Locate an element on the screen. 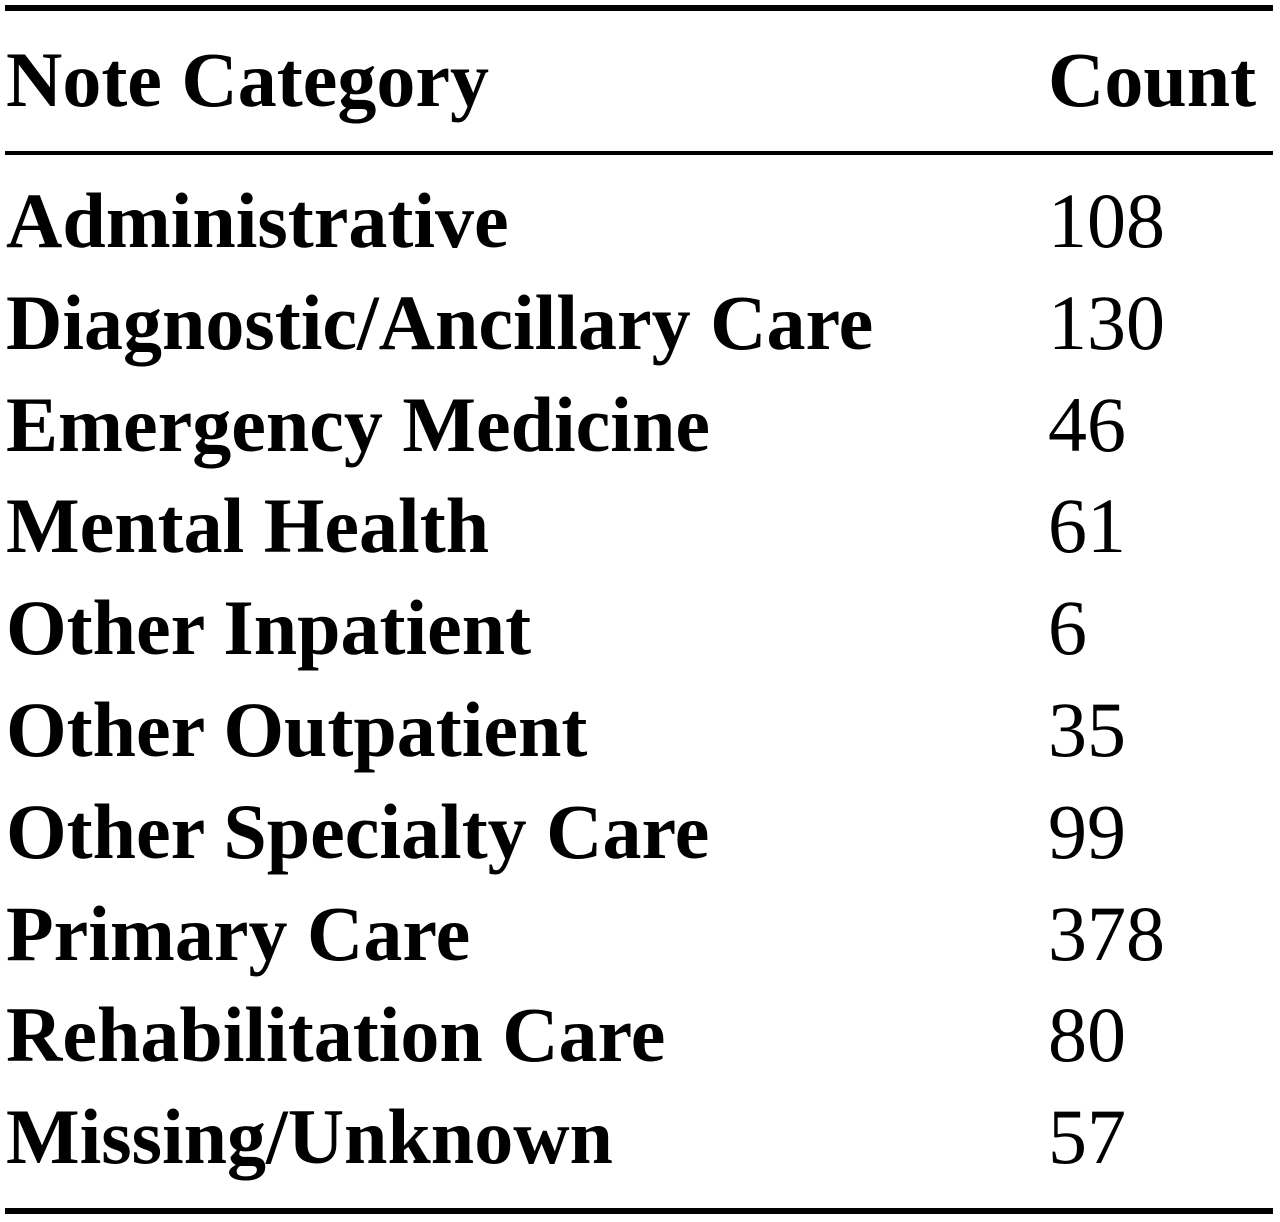  count-cell: 35 is located at coordinates (1087, 729).